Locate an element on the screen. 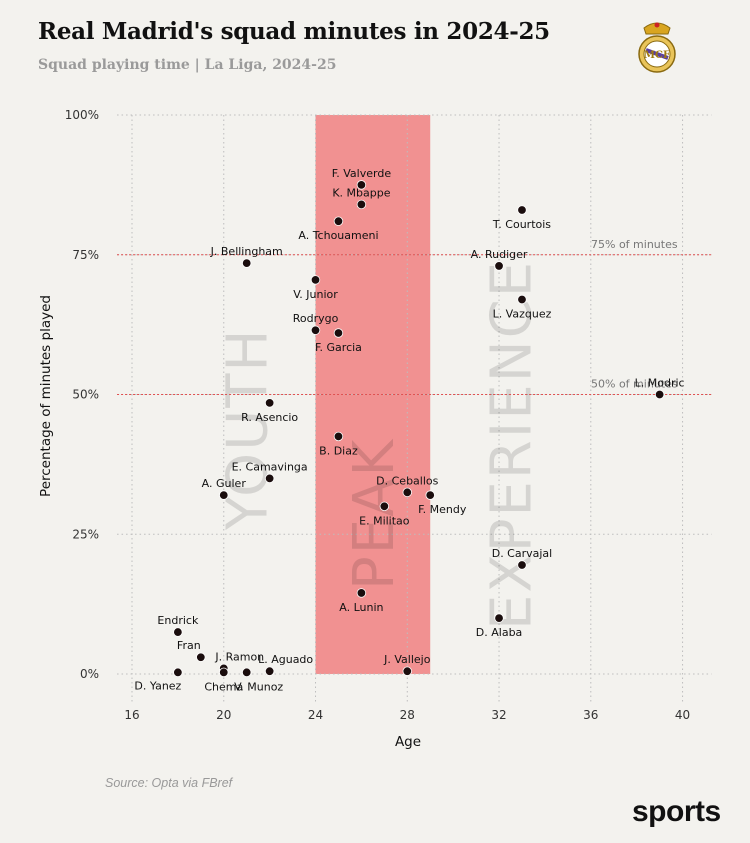  player-label: D. Alaba is located at coordinates (499, 632).